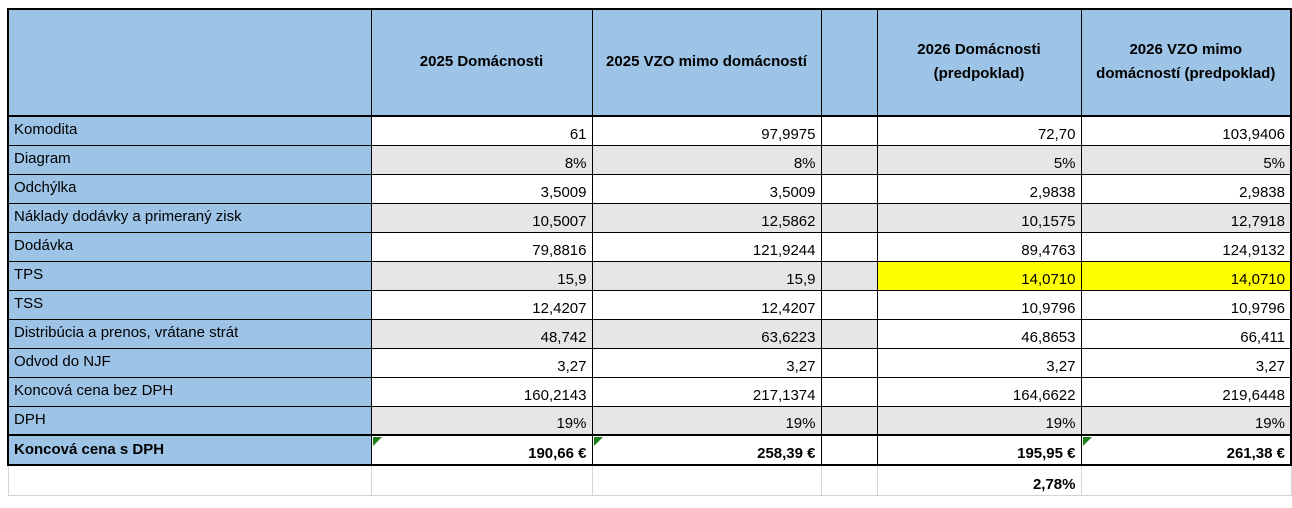 Image resolution: width=1292 pixels, height=508 pixels. What do you see at coordinates (706, 188) in the screenshot?
I see `value-cell-2025-vzo: 3,5009` at bounding box center [706, 188].